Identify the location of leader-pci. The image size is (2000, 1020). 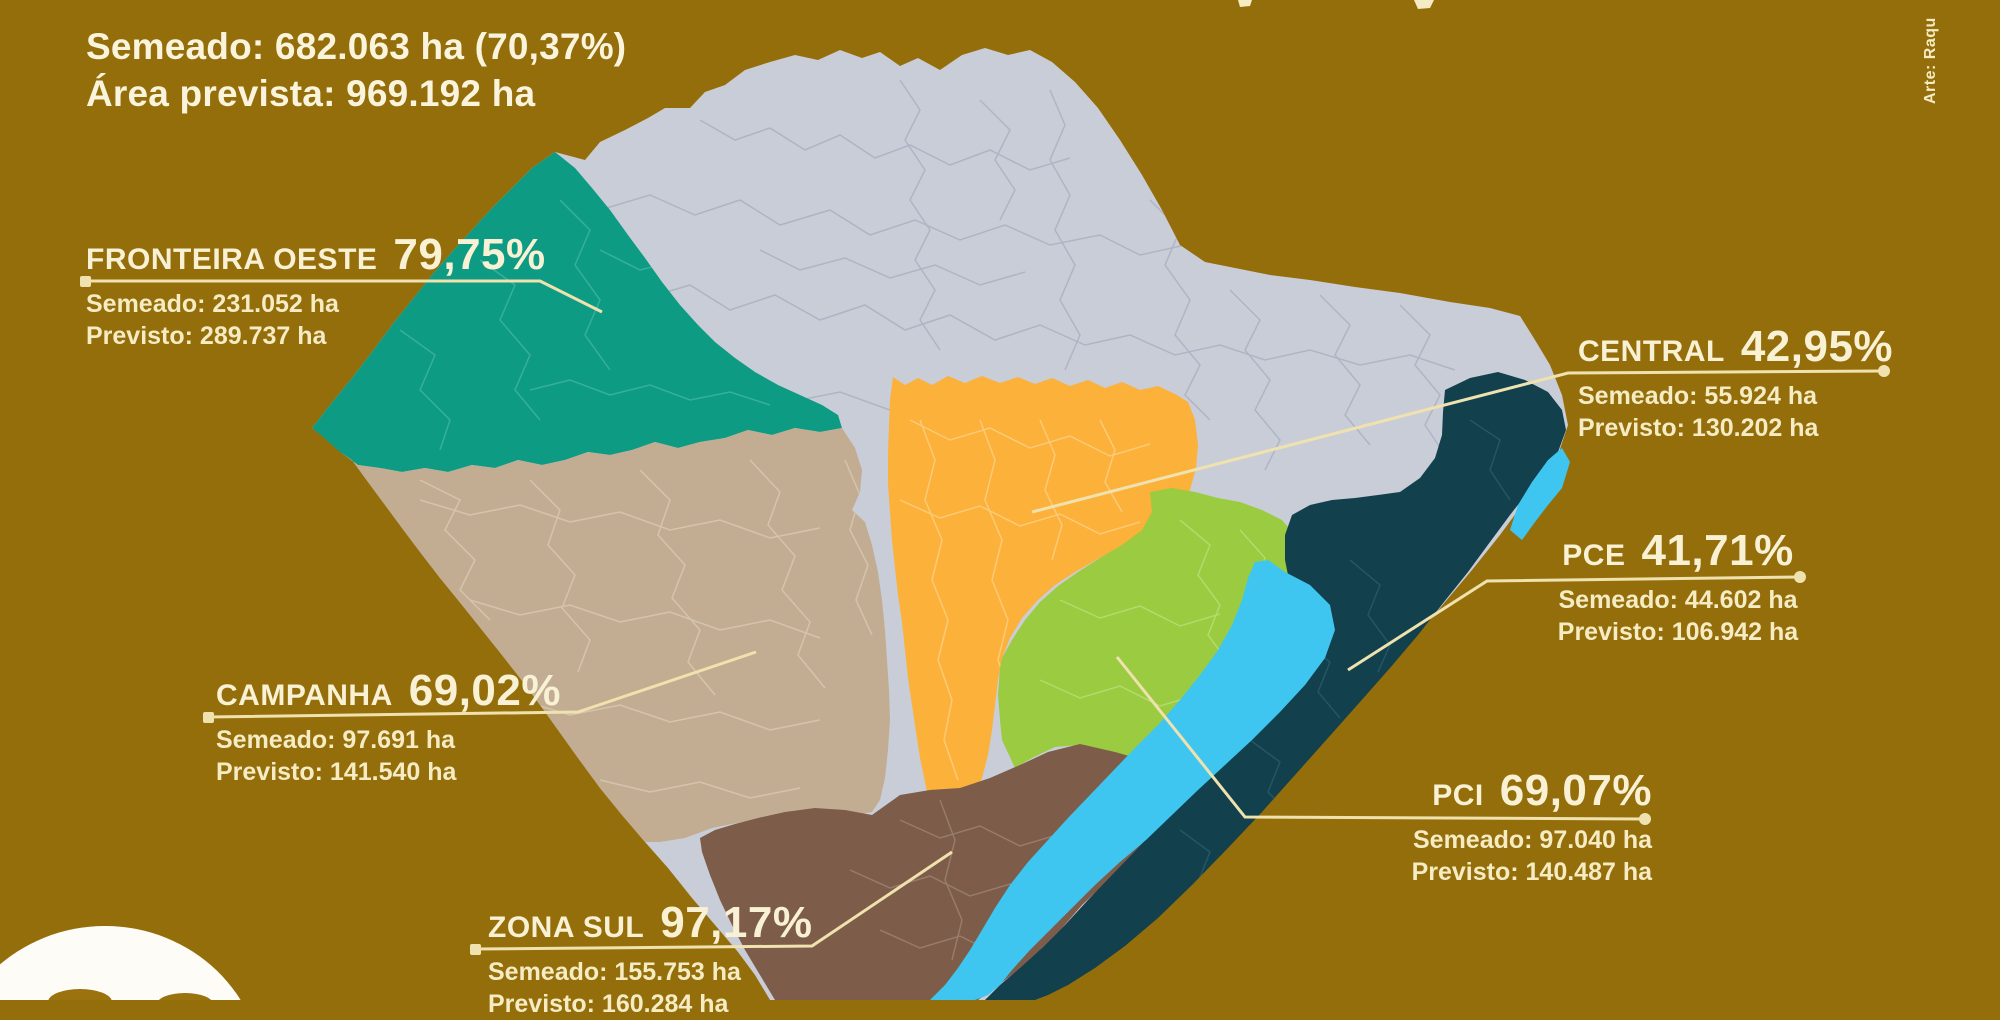
(1380, 738).